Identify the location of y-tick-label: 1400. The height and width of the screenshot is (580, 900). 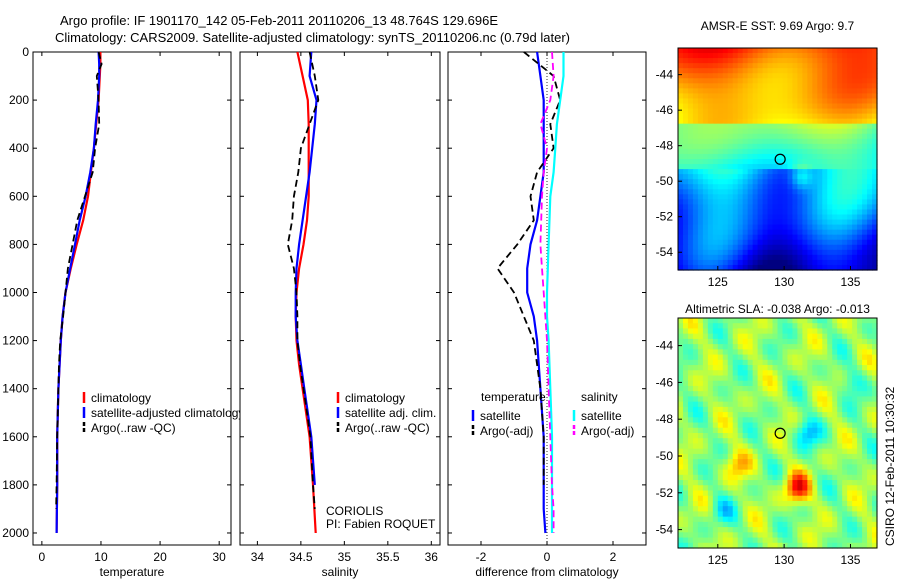
(15, 389).